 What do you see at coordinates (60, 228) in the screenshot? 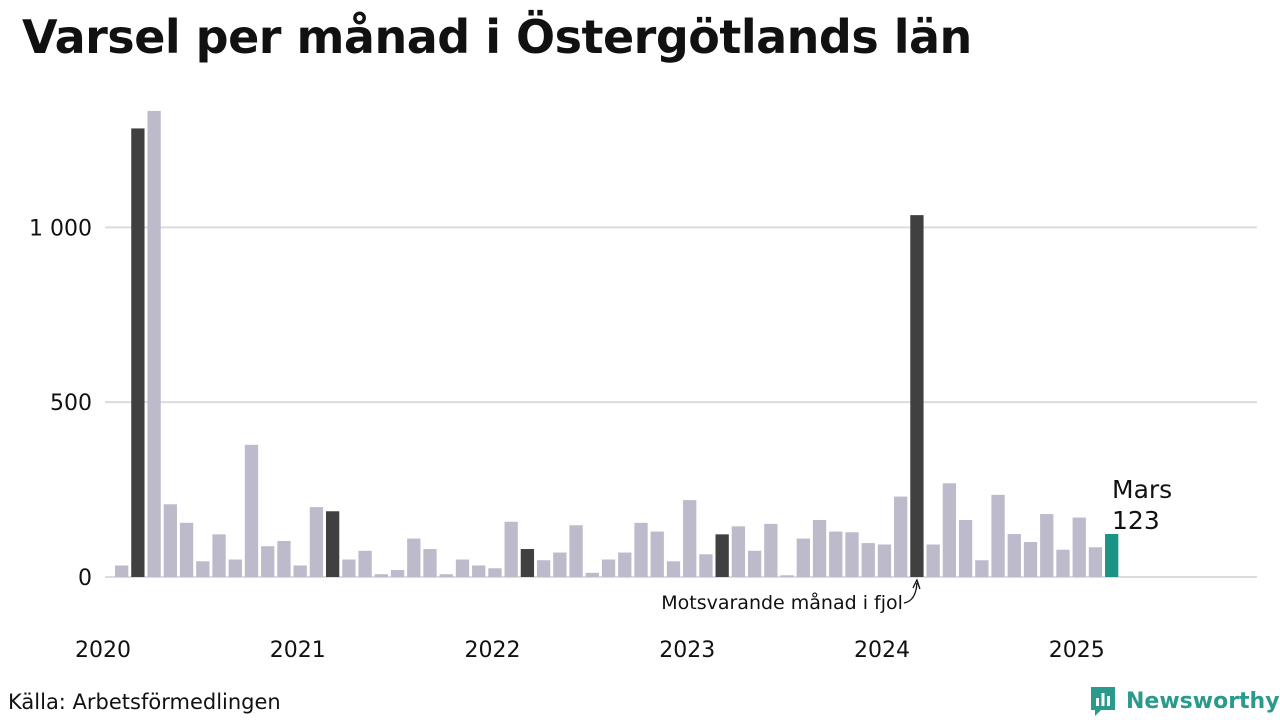
I see `y-tick-label: 1 000` at bounding box center [60, 228].